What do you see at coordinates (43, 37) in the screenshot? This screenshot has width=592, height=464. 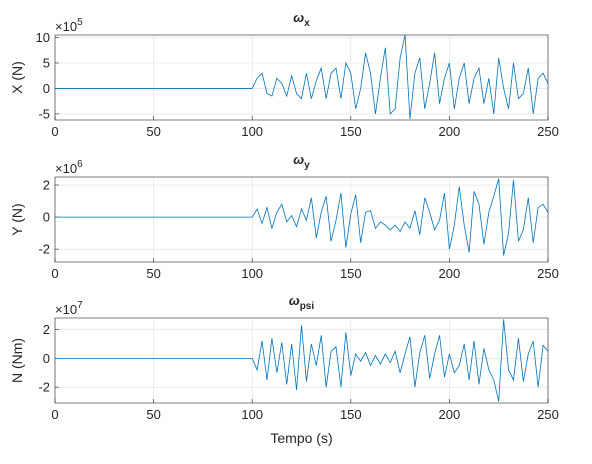 I see `y-tick-label: 10` at bounding box center [43, 37].